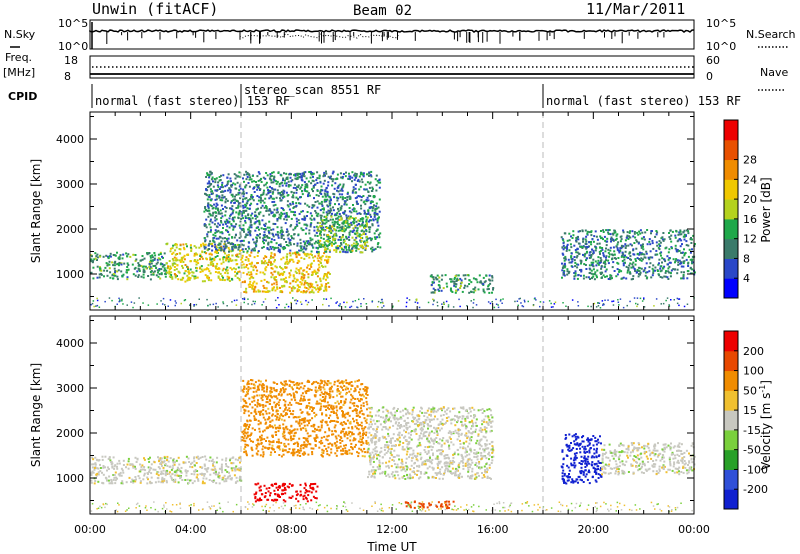 This screenshot has width=800, height=554. I want to click on freq-label-1: Freq., so click(18, 57).